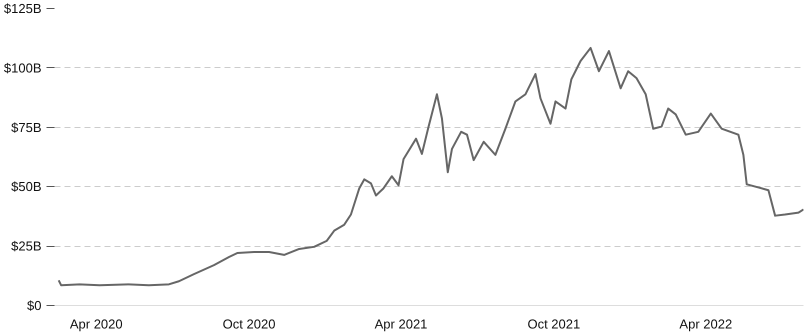  What do you see at coordinates (23, 68) in the screenshot?
I see `y-tick-label: $100B` at bounding box center [23, 68].